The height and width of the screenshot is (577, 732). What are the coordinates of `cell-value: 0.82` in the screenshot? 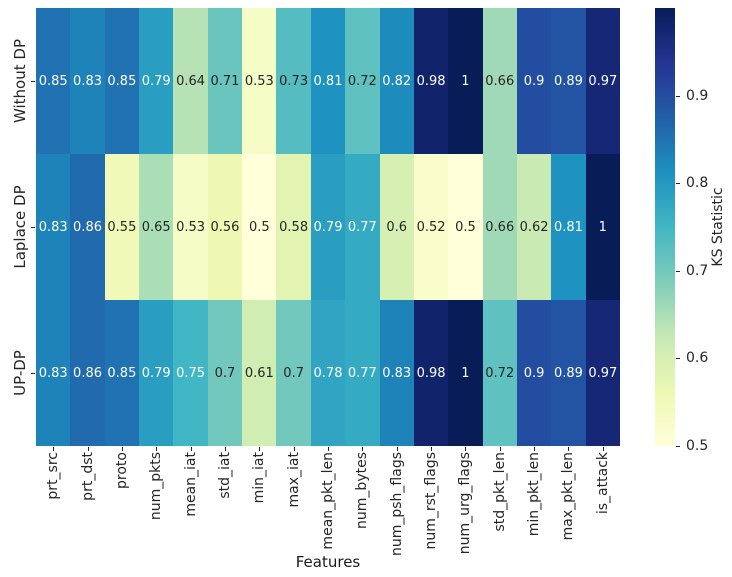 It's located at (397, 81).